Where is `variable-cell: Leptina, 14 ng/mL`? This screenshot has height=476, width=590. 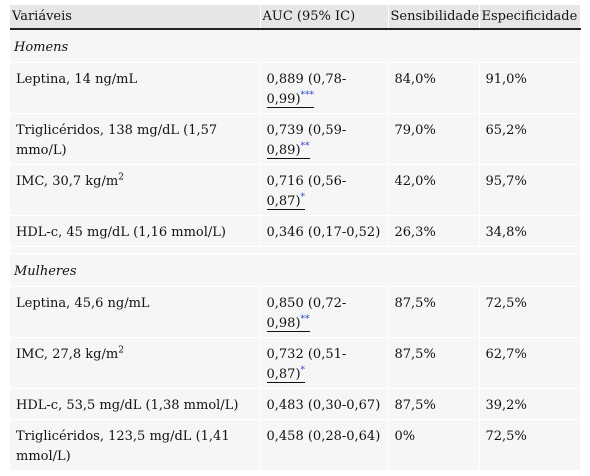 variable-cell: Leptina, 14 ng/mL is located at coordinates (135, 88).